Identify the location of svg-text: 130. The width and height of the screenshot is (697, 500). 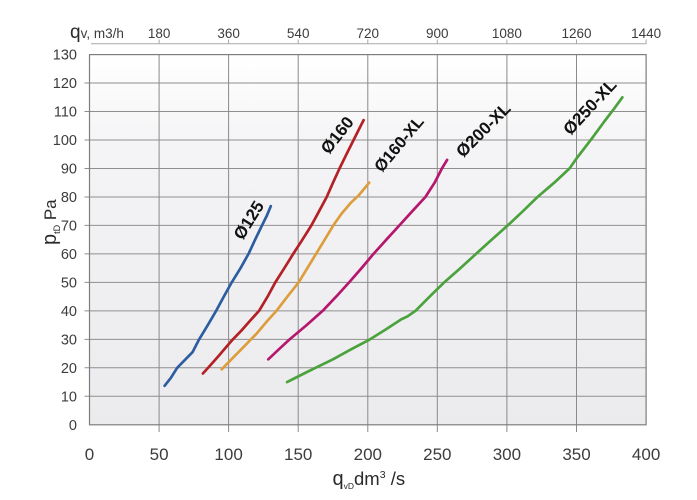
(65, 56).